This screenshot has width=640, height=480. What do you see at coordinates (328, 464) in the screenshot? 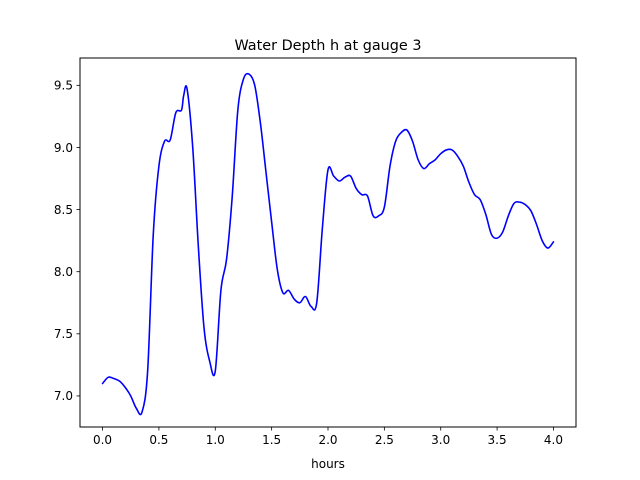
I see `x-axis-label: hours` at bounding box center [328, 464].